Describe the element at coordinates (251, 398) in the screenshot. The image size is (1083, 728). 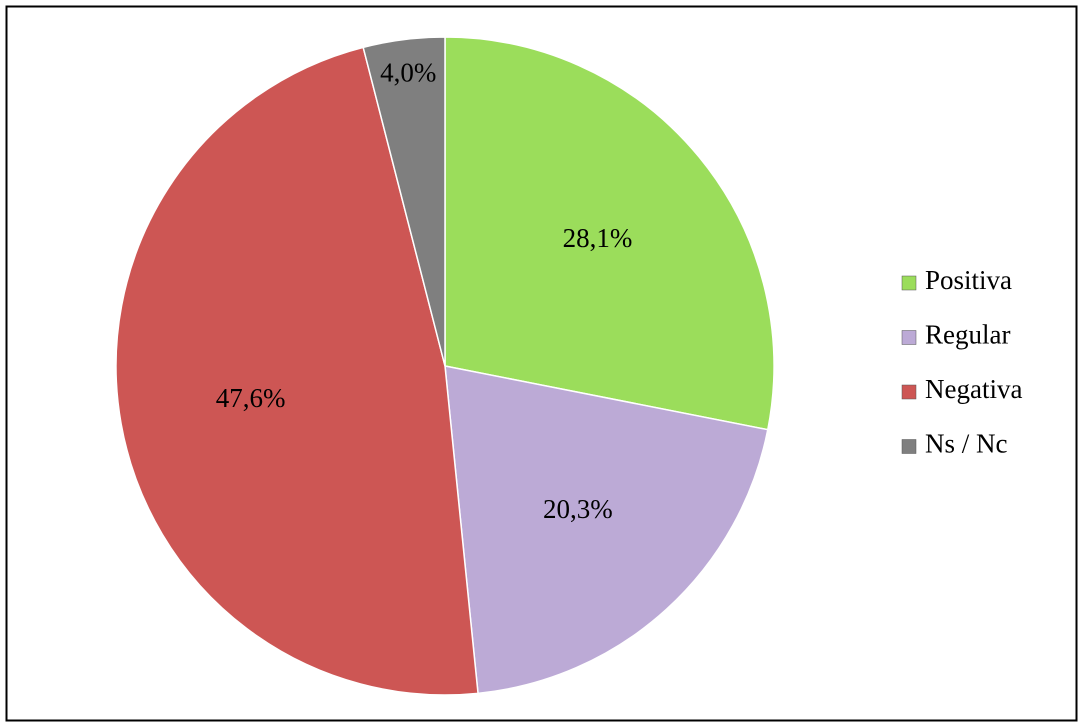
I see `data-label: 47,6%` at that location.